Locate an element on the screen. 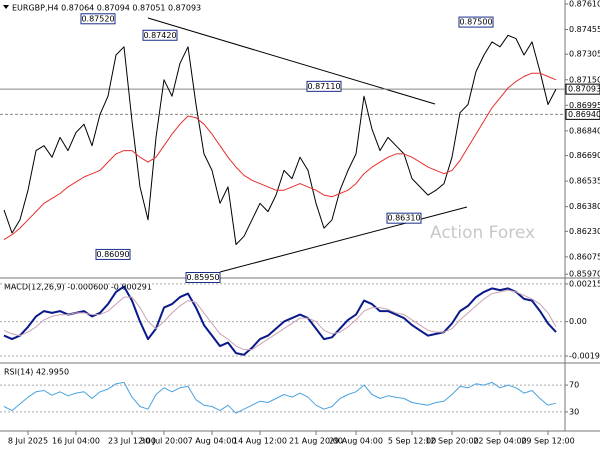 This screenshot has width=600, height=450. x-tick-label: 30 Jul 20:00 is located at coordinates (164, 441).